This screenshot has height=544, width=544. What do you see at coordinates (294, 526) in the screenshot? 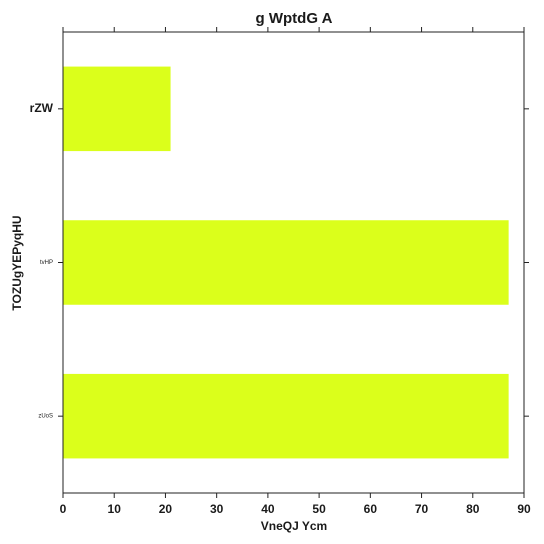
I see `x-axis-label: VneQJ Ycm` at bounding box center [294, 526].